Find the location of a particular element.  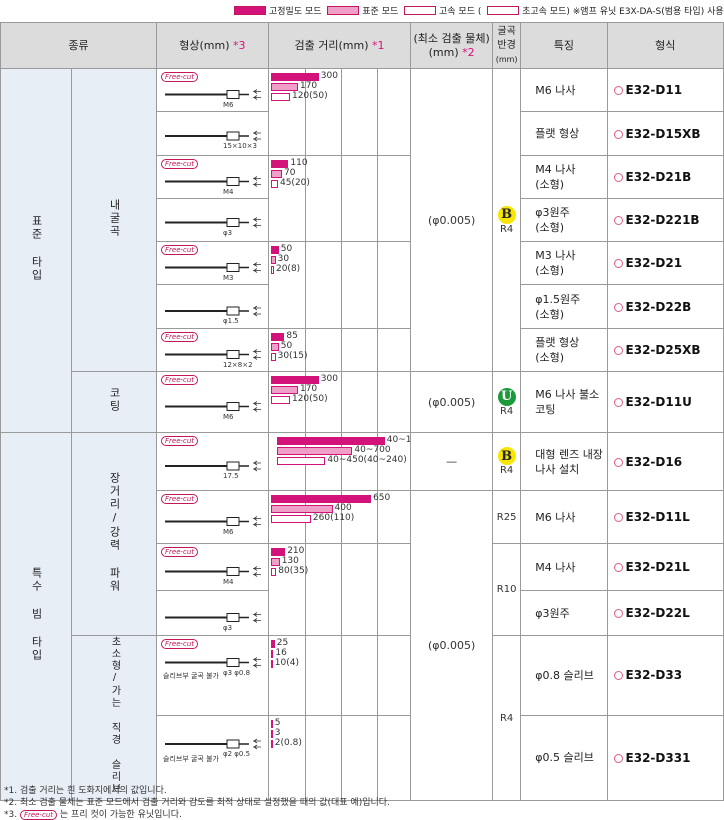

min-object-cell: — is located at coordinates (452, 461).